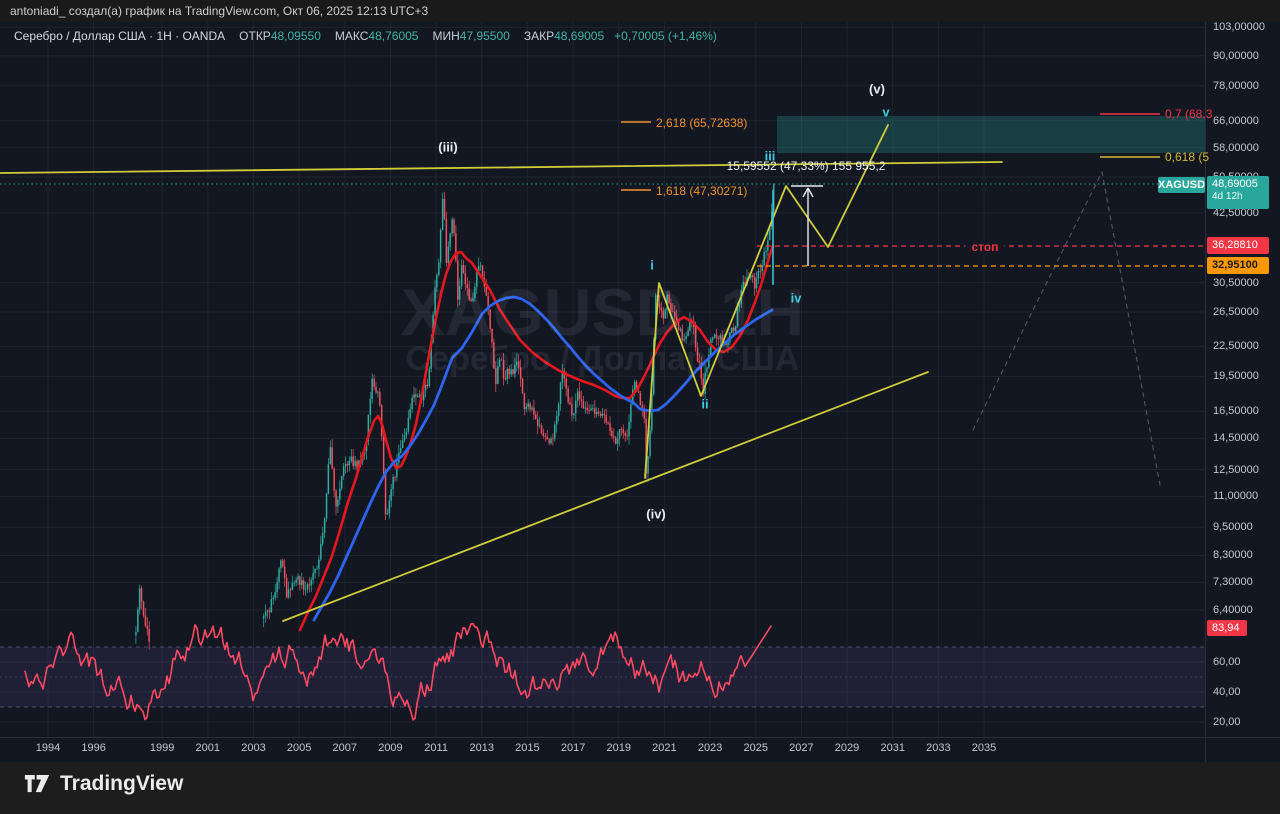 The width and height of the screenshot is (1280, 814). What do you see at coordinates (299, 748) in the screenshot?
I see `year-tick-label: 2005` at bounding box center [299, 748].